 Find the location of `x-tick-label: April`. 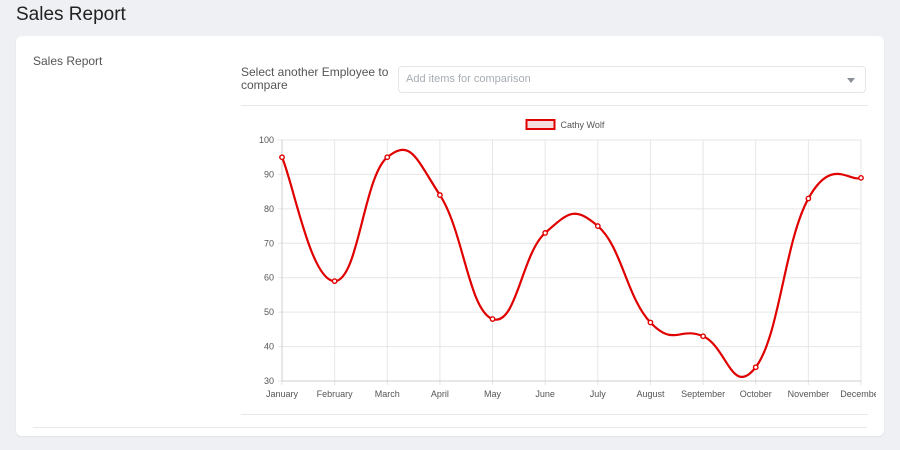

x-tick-label: April is located at coordinates (440, 394).